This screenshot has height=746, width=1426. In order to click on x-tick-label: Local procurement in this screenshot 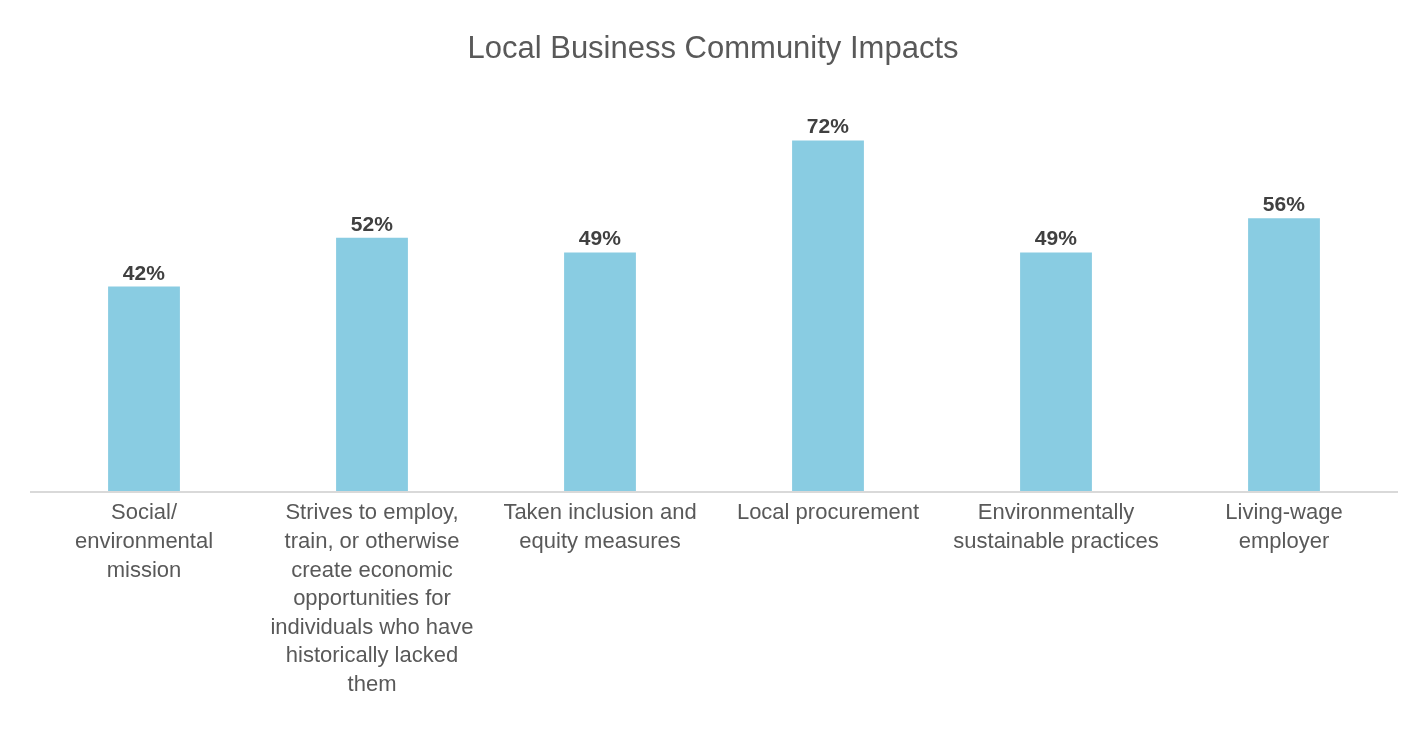, I will do `click(828, 512)`.